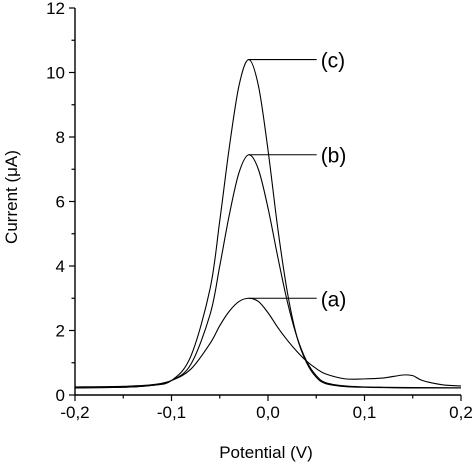 The image size is (474, 466). Describe the element at coordinates (60, 331) in the screenshot. I see `y-tick-label: 2` at that location.